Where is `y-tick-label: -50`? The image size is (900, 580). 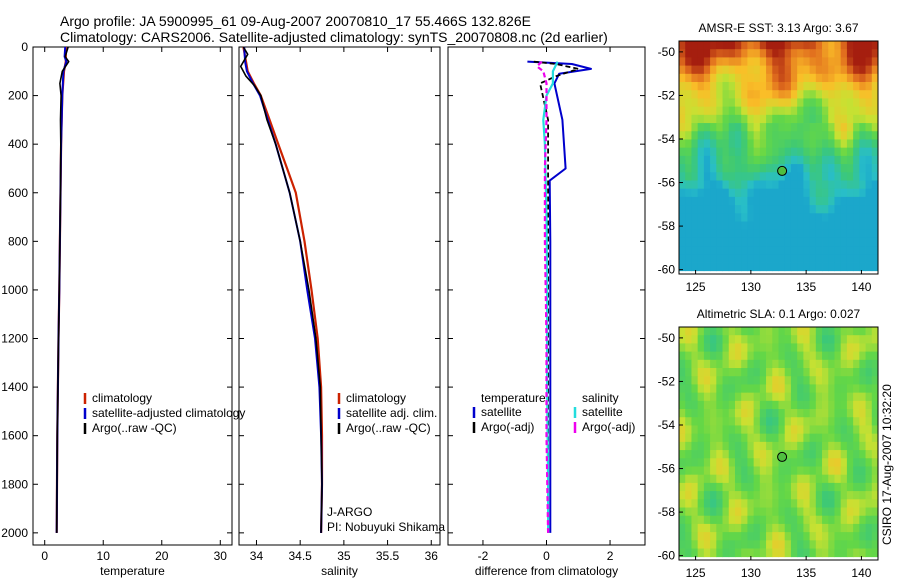
y-tick-label: -50 is located at coordinates (667, 338).